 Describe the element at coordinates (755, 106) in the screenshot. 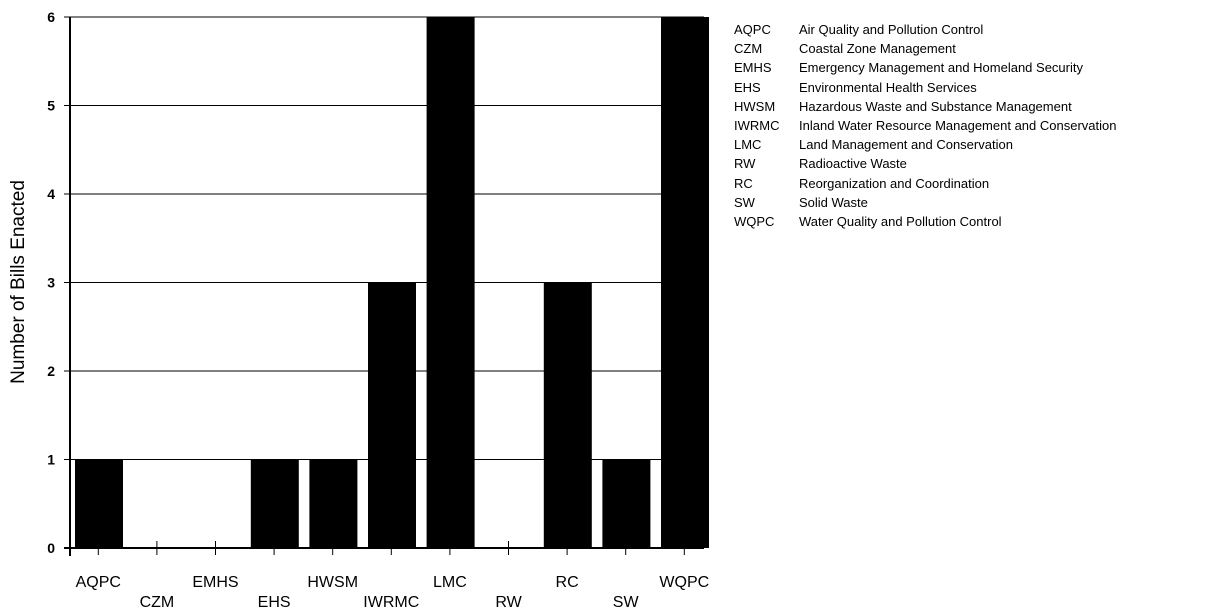

I see `legend-code: HWSM` at that location.